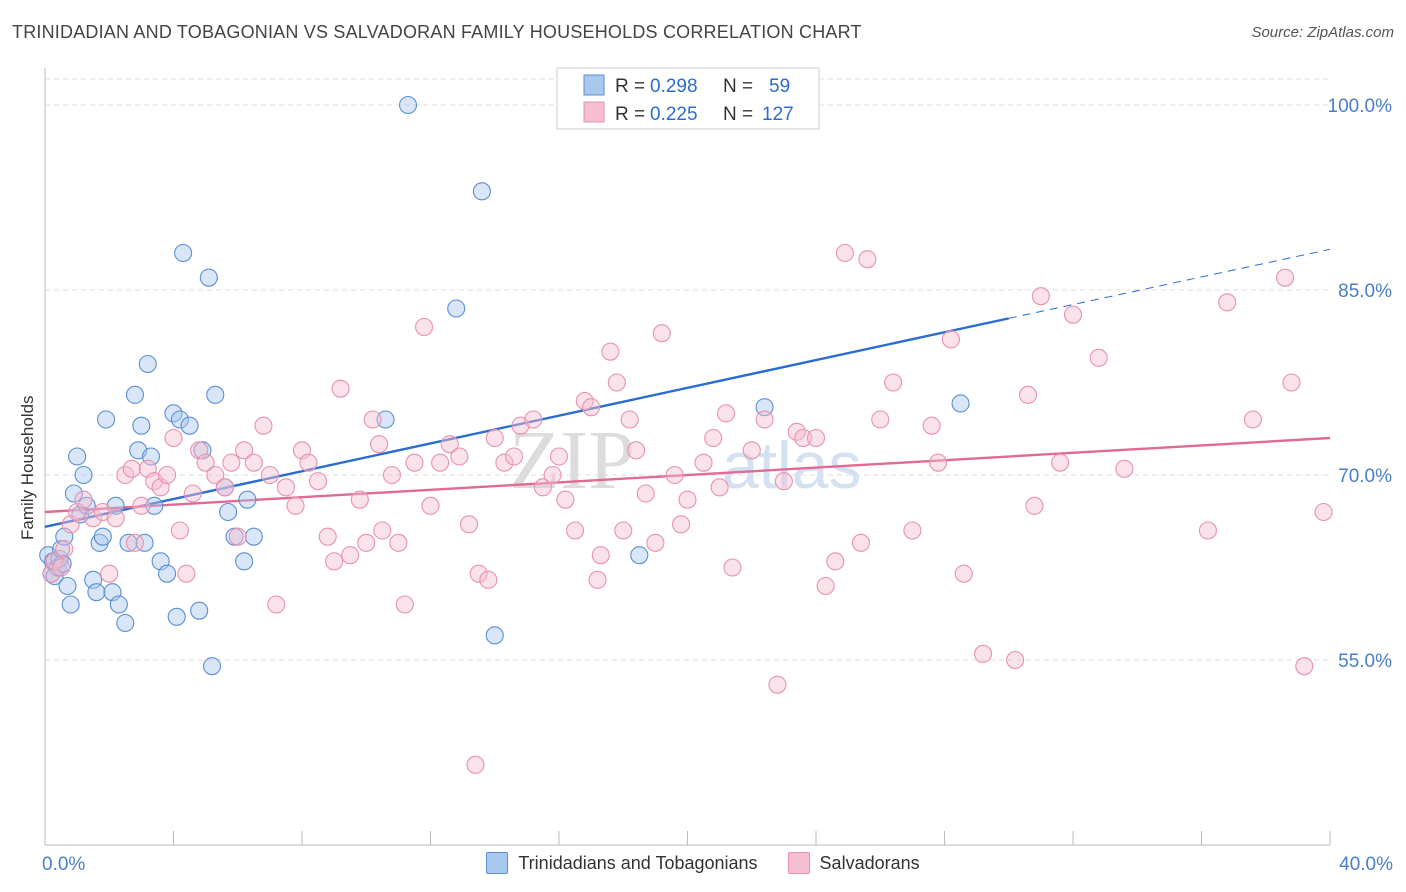 This screenshot has width=1406, height=892. Describe the element at coordinates (630, 86) in the screenshot. I see `stats-r-label-0: R =` at that location.